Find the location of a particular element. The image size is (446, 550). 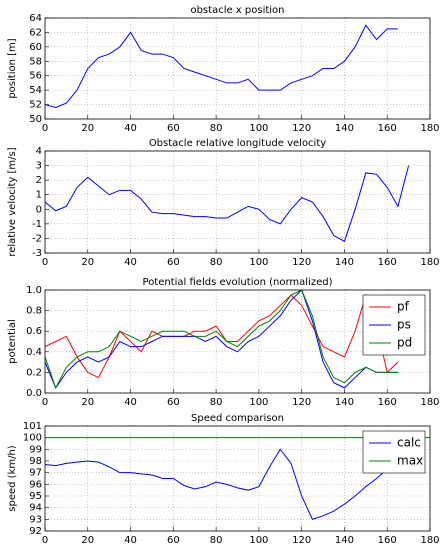

subplot-title: Potential fields evolution (normalized) is located at coordinates (238, 282).